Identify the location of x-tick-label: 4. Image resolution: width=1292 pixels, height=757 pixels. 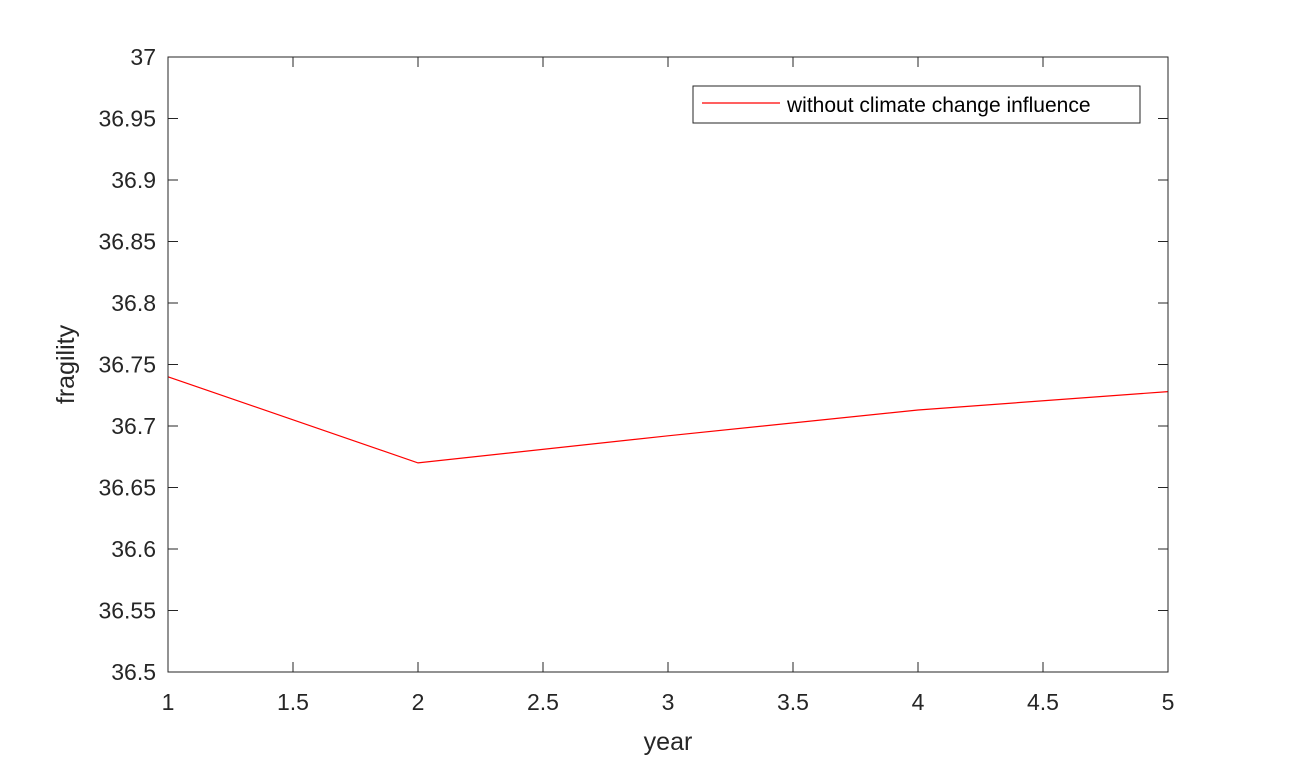
(918, 702).